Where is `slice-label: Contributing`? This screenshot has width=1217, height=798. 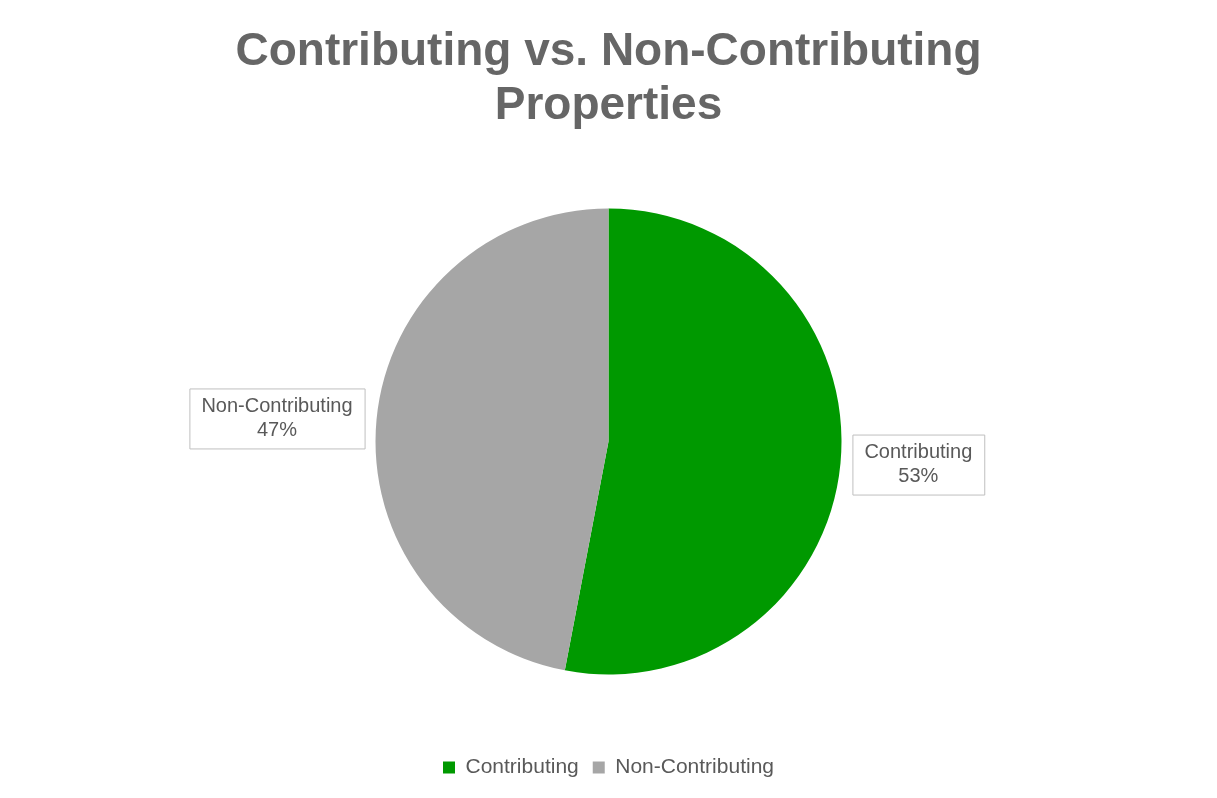 slice-label: Contributing is located at coordinates (918, 451).